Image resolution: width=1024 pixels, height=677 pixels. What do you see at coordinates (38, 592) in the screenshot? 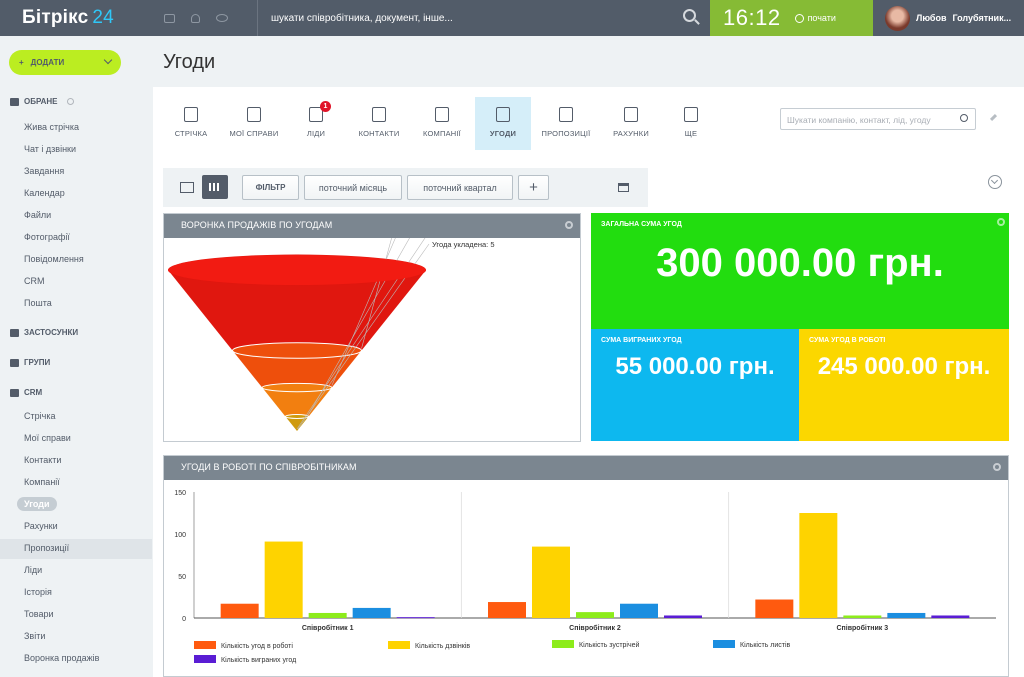
I see `sidebar-crm-item: Історія` at bounding box center [38, 592].